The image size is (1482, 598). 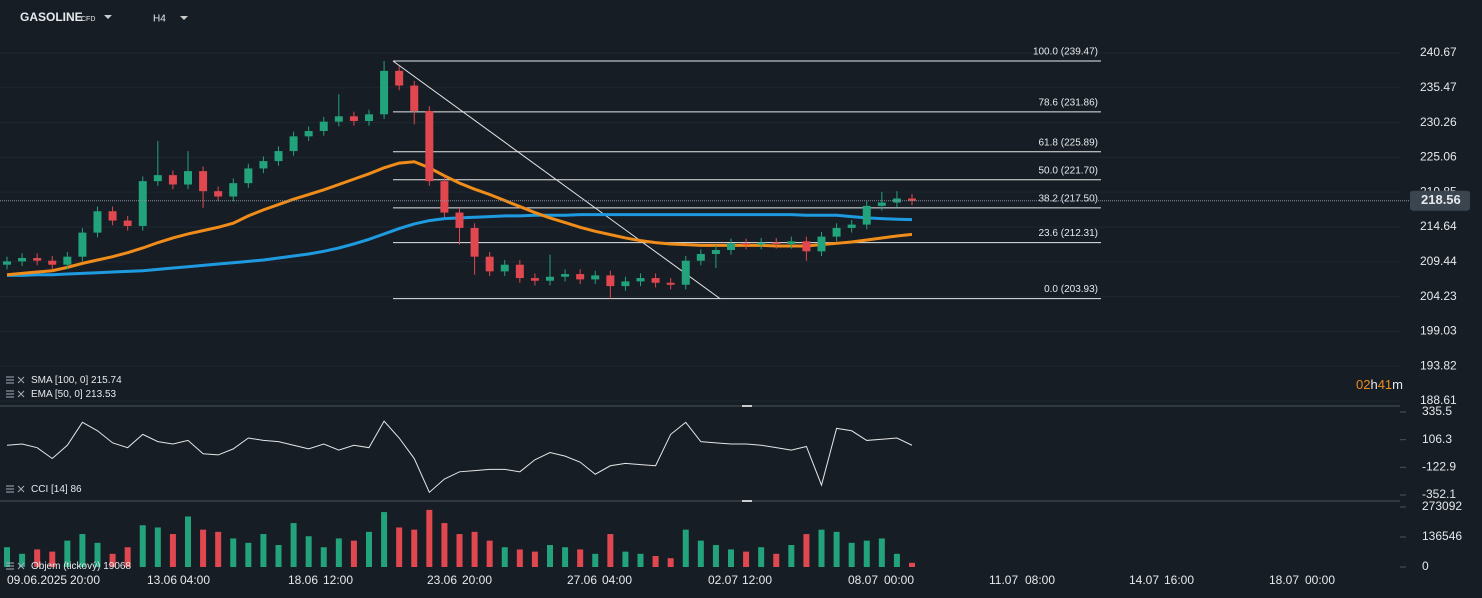 What do you see at coordinates (338, 580) in the screenshot?
I see `x-tick-label: 12:00` at bounding box center [338, 580].